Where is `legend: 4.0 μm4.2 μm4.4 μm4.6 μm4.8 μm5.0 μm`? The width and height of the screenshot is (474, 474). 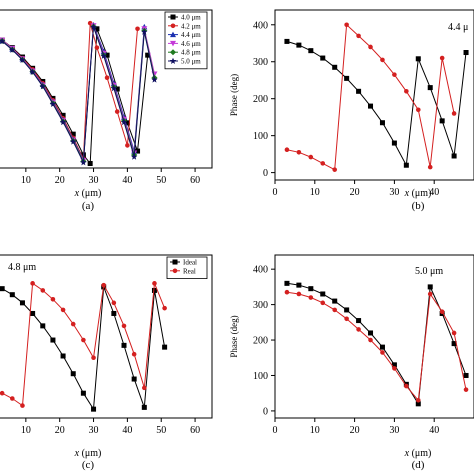 legend: 4.0 μm4.2 μm4.4 μm4.6 μm4.8 μm5.0 μm is located at coordinates (186, 40).